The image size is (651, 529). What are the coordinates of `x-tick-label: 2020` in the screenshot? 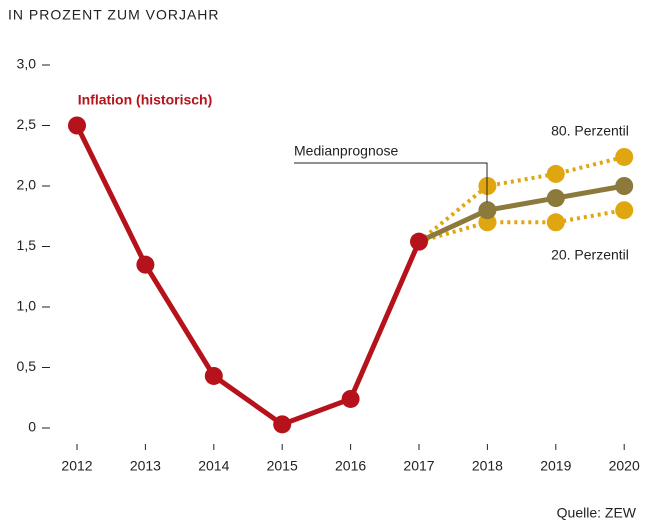 It's located at (624, 466).